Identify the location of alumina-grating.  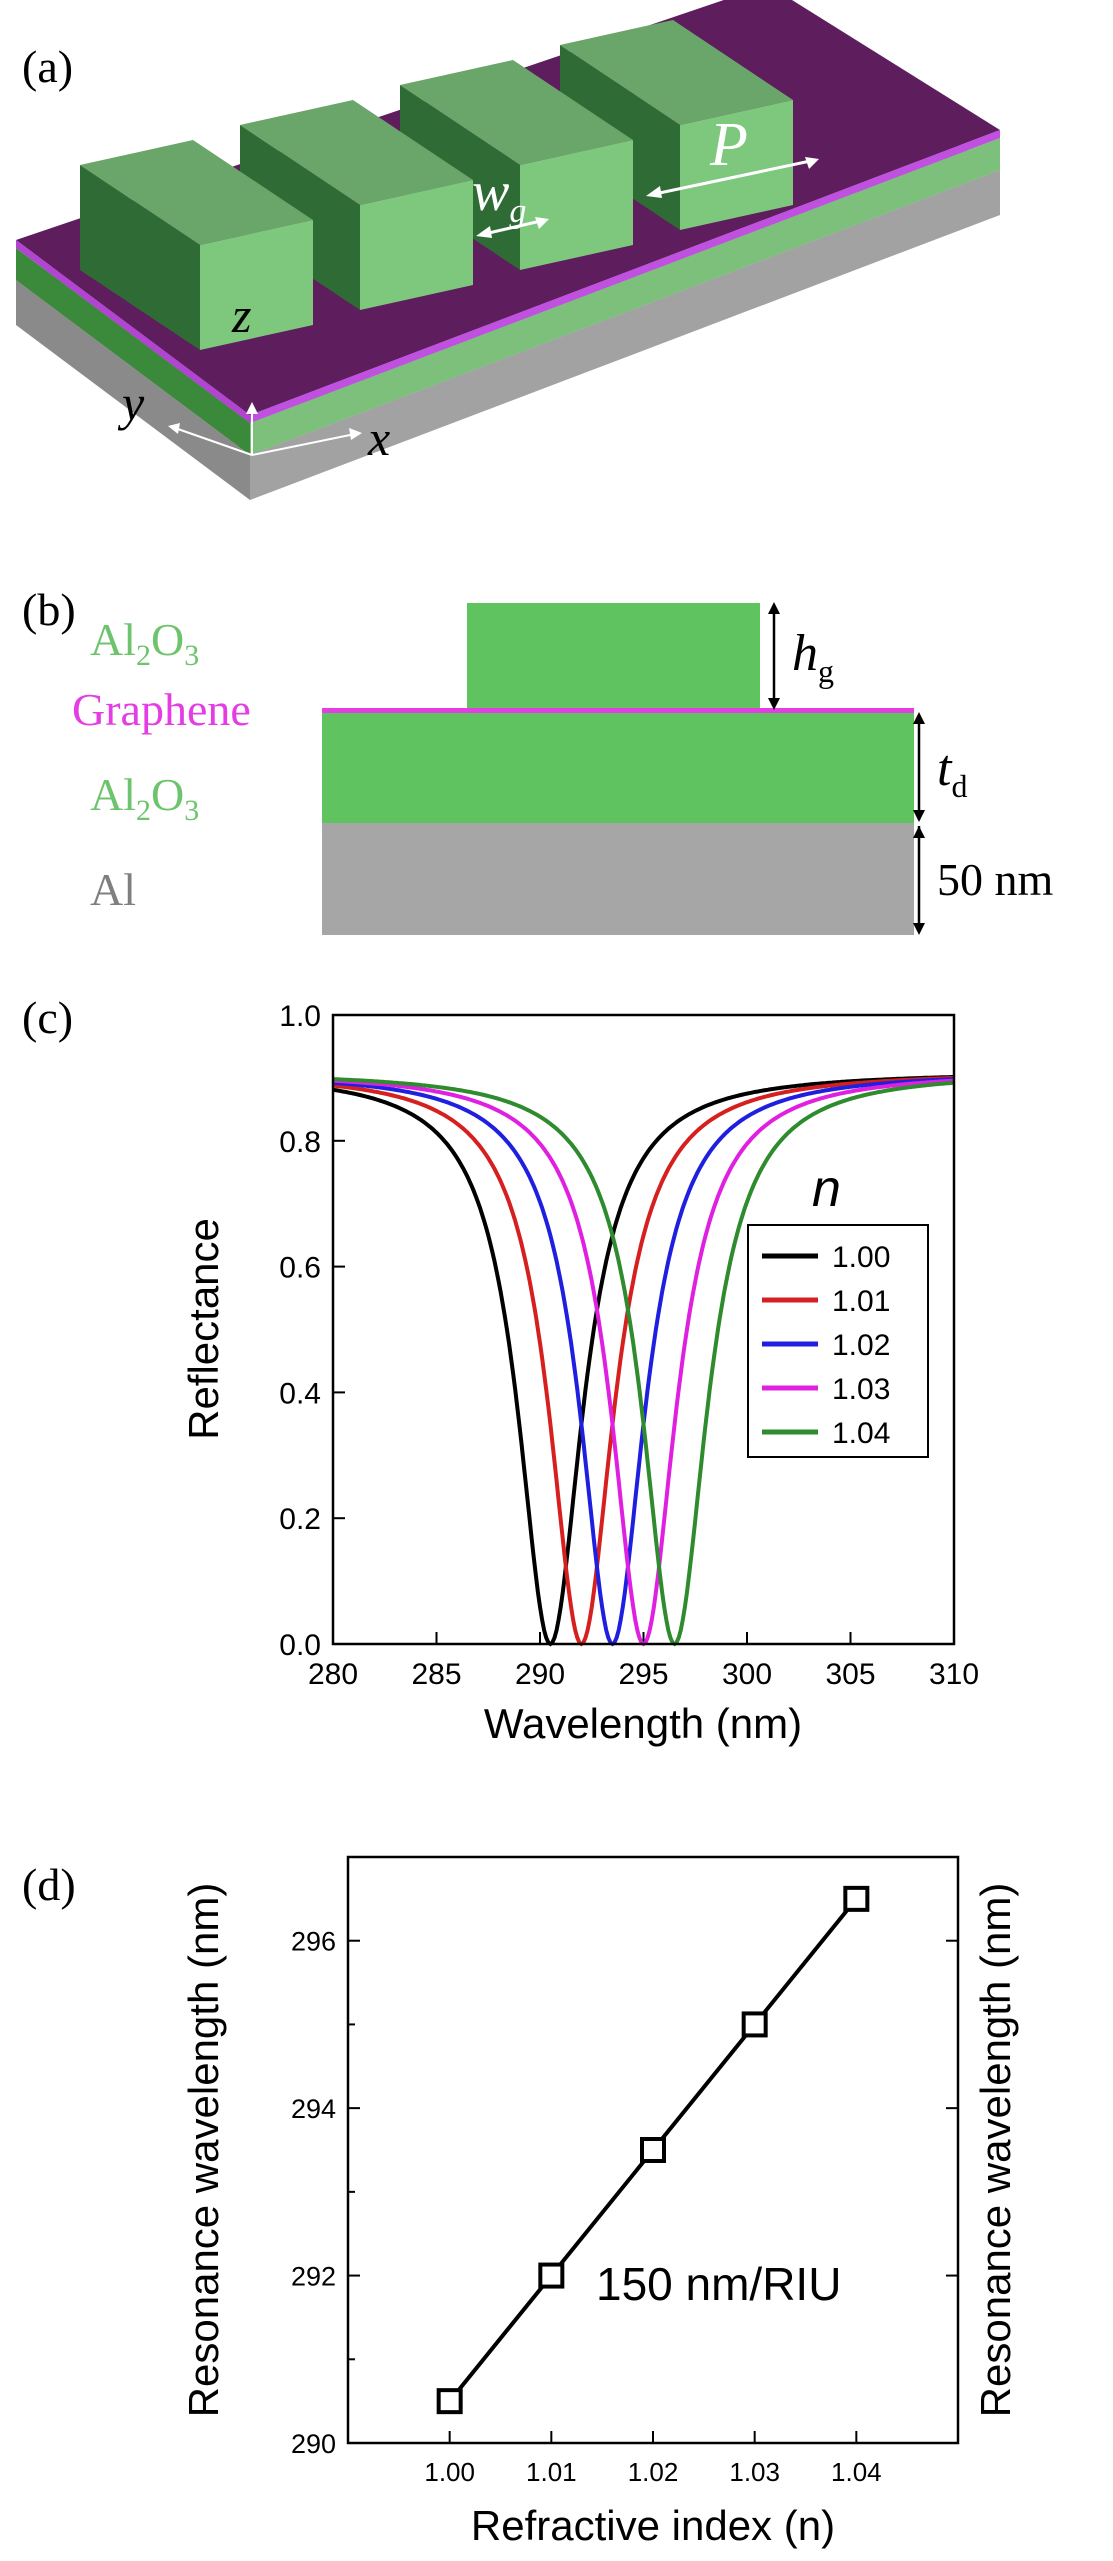
(613, 655).